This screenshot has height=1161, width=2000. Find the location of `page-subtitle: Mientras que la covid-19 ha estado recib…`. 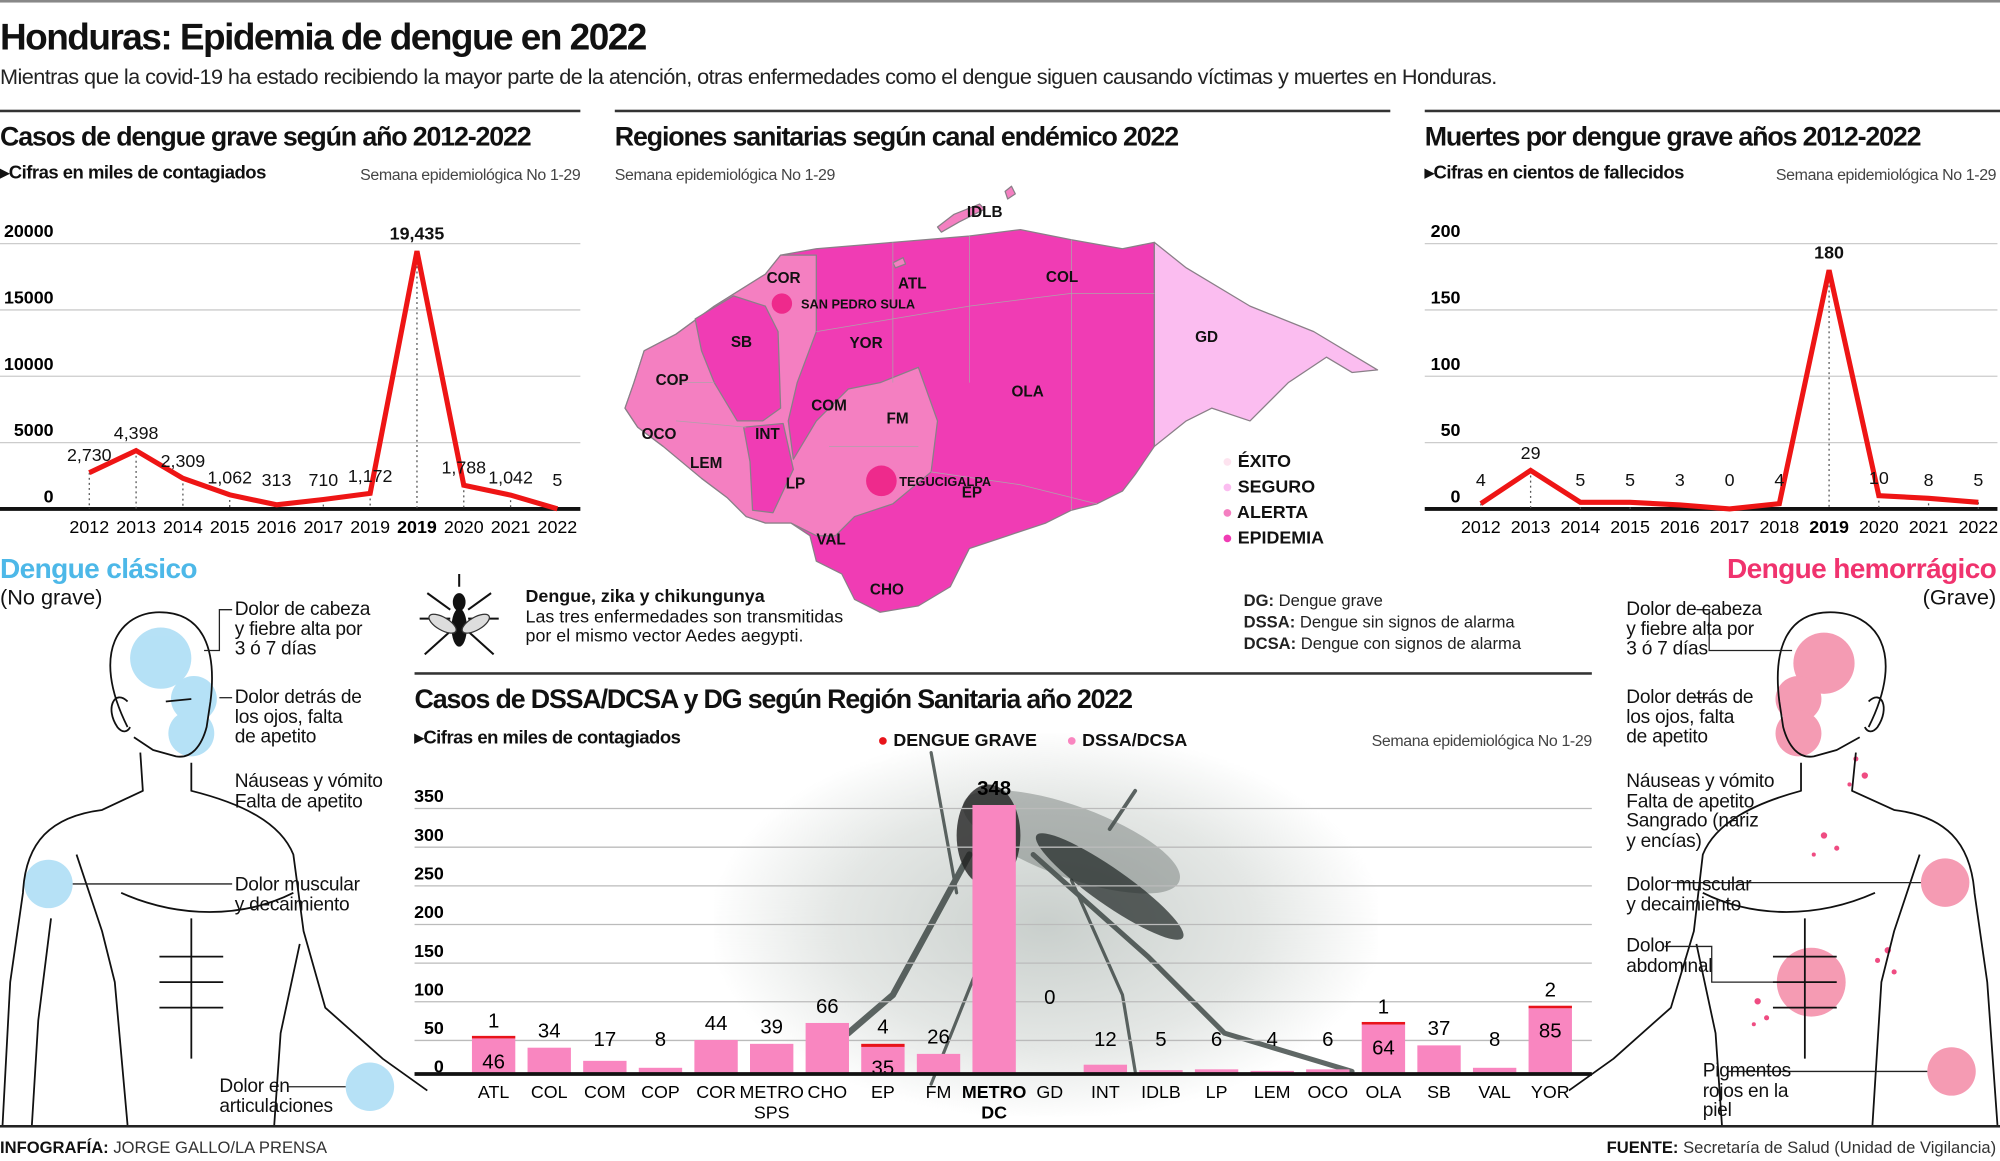

page-subtitle: Mientras que la covid-19 ha estado recib… is located at coordinates (748, 77).